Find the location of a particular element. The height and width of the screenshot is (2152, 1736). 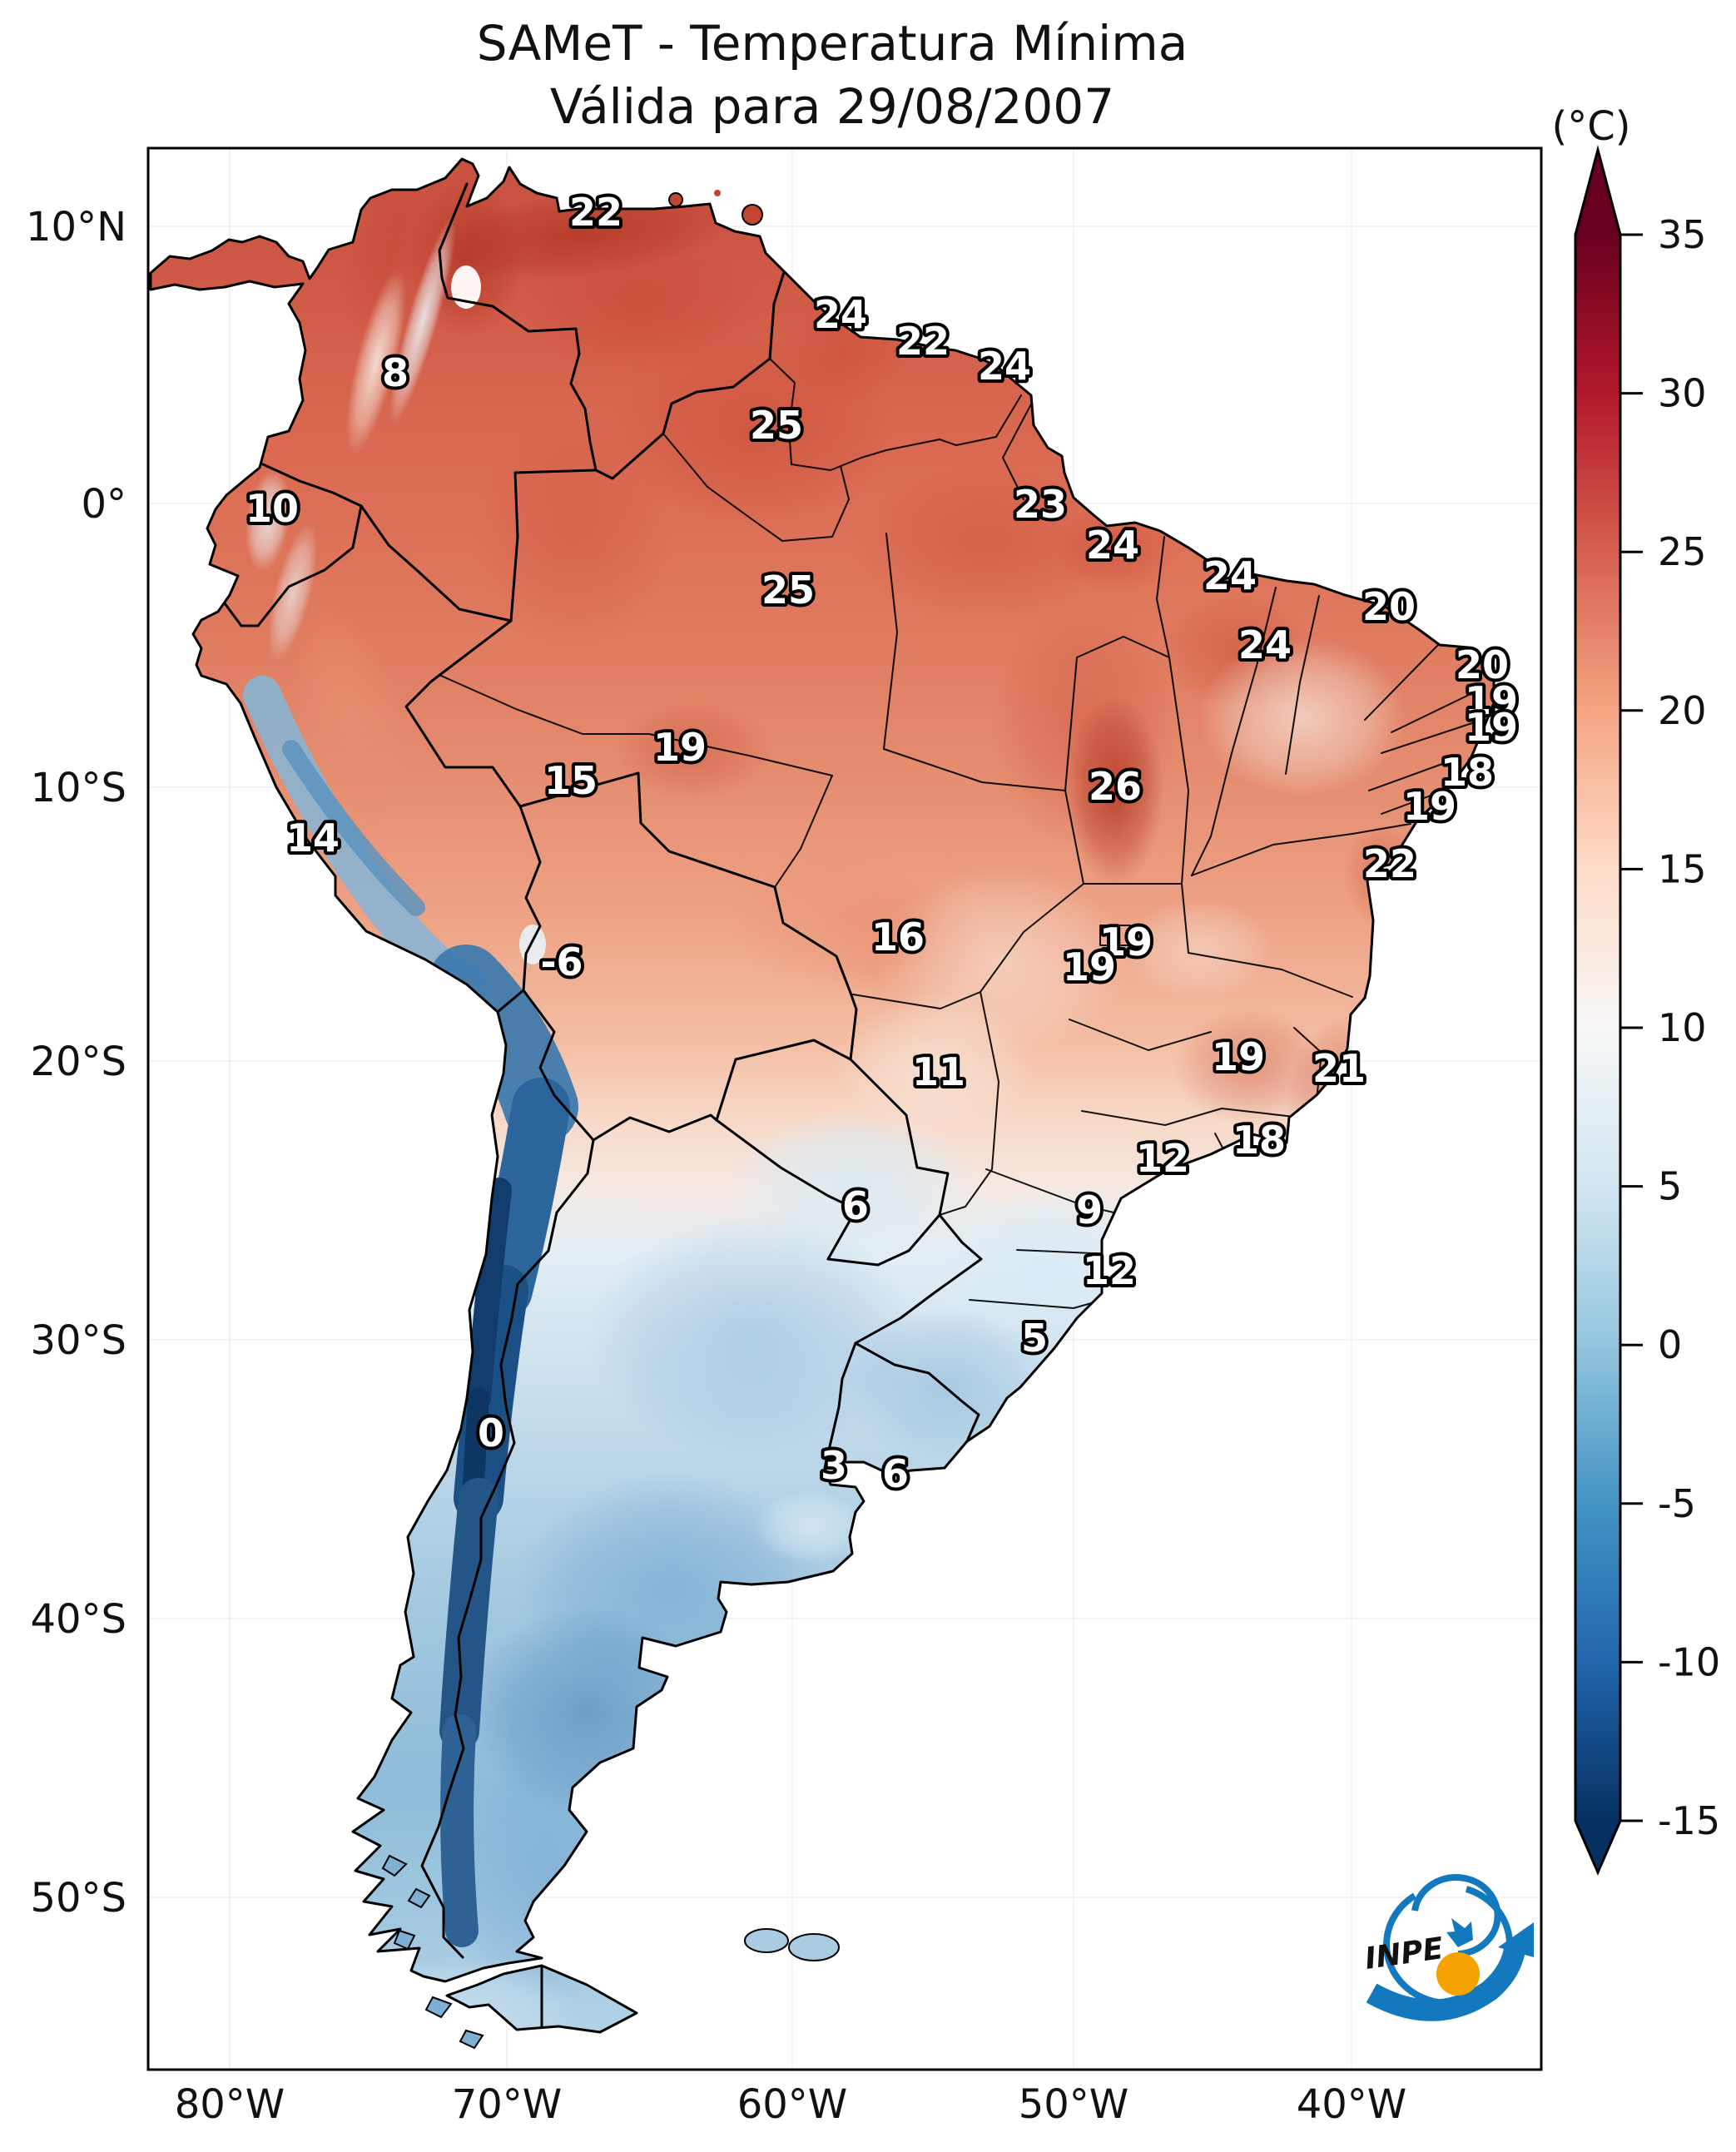

lake-maracaibo is located at coordinates (466, 287).